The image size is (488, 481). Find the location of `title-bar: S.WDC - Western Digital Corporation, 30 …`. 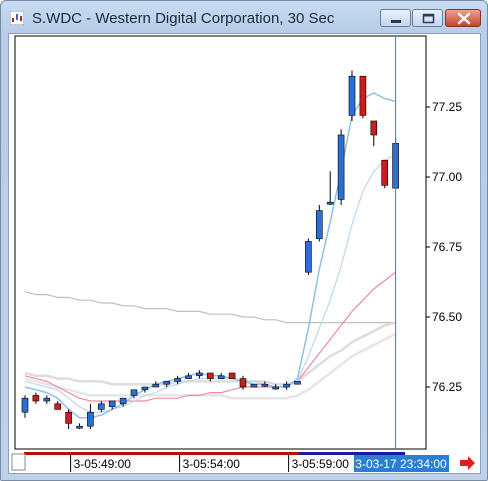

title-bar: S.WDC - Western Digital Corporation, 30 … is located at coordinates (244, 17).